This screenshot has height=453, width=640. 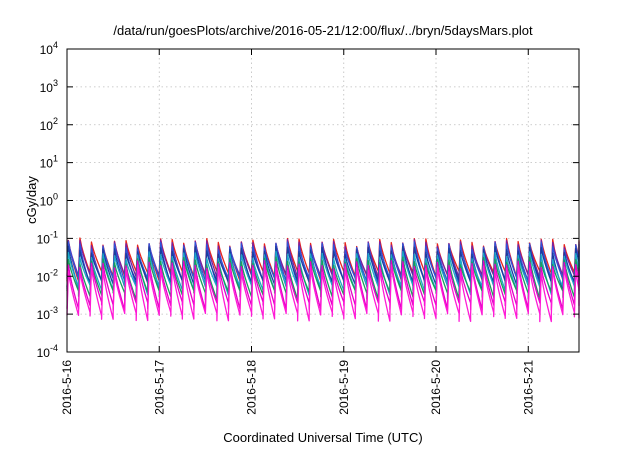 What do you see at coordinates (49, 48) in the screenshot?
I see `y-tick-label: 10⁴` at bounding box center [49, 48].